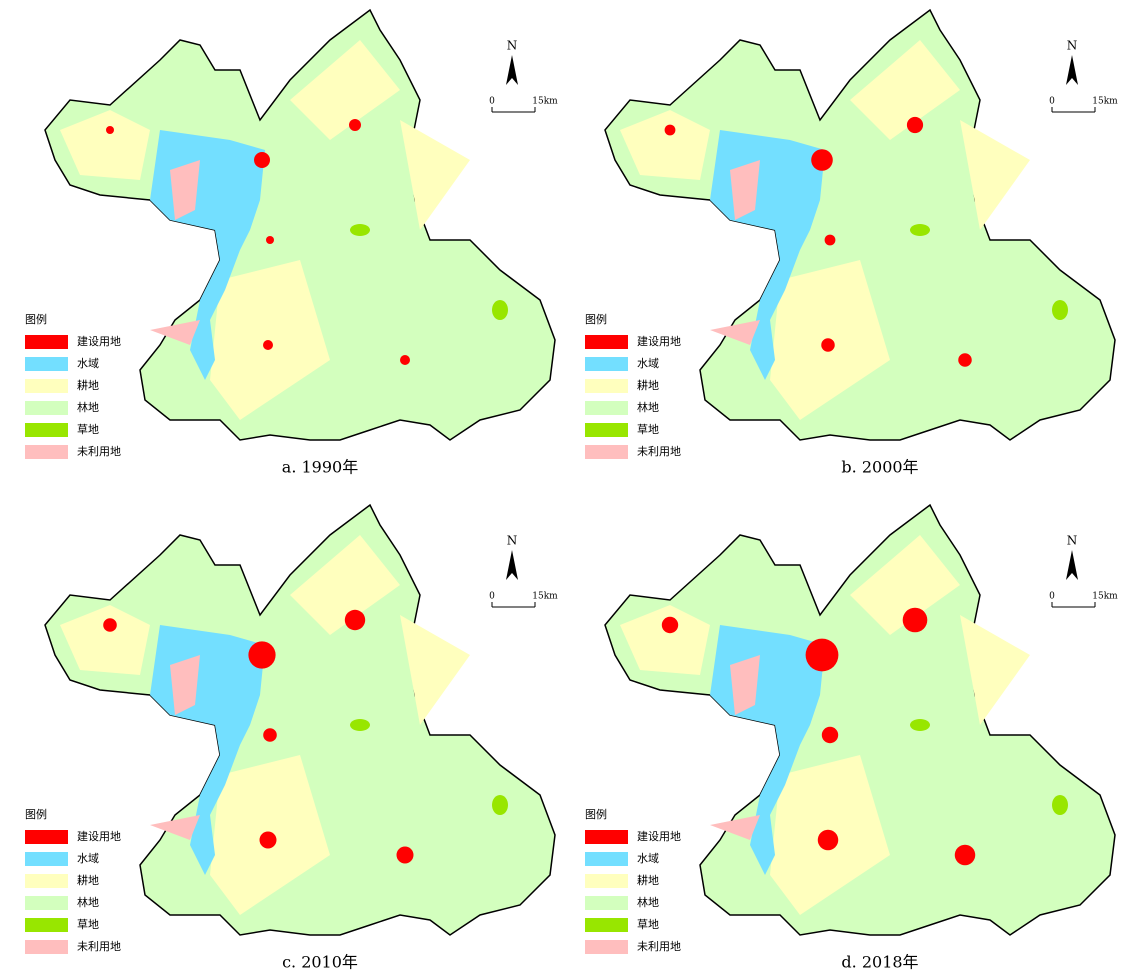 The width and height of the screenshot is (1144, 977). Describe the element at coordinates (879, 962) in the screenshot. I see `caption: d. 2018年` at that location.